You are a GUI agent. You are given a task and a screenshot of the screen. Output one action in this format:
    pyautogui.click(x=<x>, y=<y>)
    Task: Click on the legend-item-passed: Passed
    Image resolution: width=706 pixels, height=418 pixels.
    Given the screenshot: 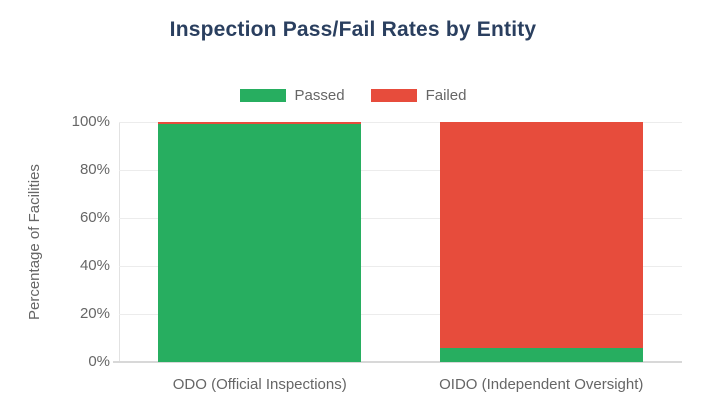 What is the action you would take?
    pyautogui.click(x=292, y=95)
    